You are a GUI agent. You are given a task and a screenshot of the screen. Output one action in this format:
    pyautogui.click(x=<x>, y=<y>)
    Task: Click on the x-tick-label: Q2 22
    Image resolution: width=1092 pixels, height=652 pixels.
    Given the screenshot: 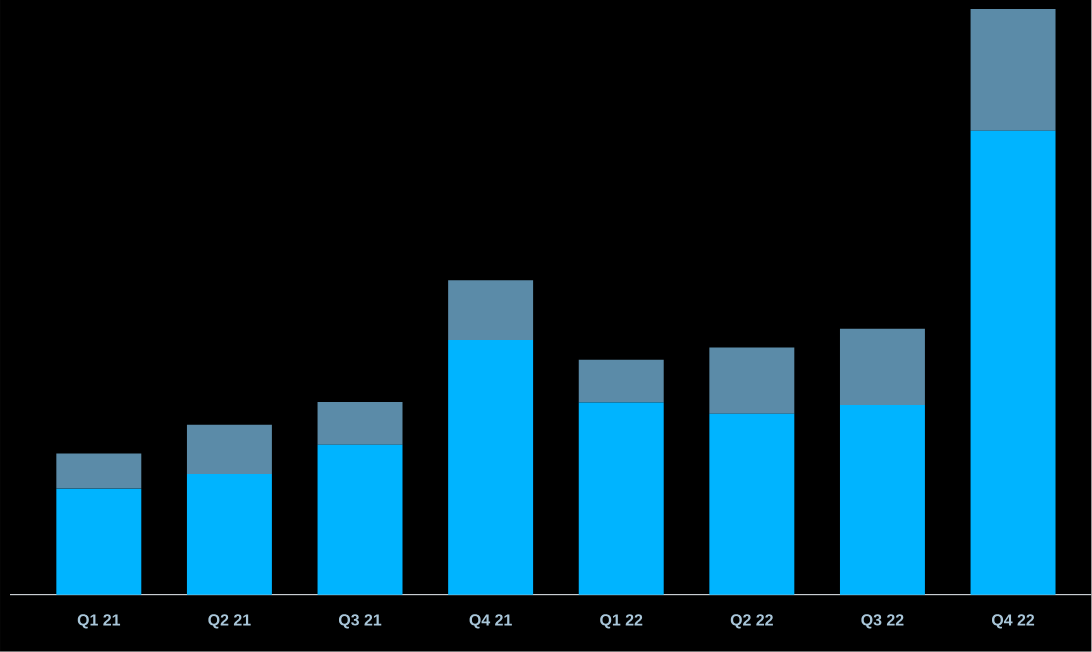 What is the action you would take?
    pyautogui.click(x=751, y=621)
    